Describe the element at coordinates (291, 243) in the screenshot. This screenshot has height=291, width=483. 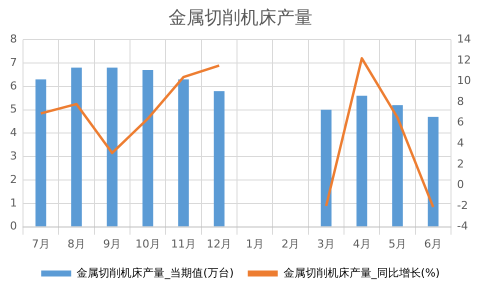
I see `x-tick-label: 2月` at that location.